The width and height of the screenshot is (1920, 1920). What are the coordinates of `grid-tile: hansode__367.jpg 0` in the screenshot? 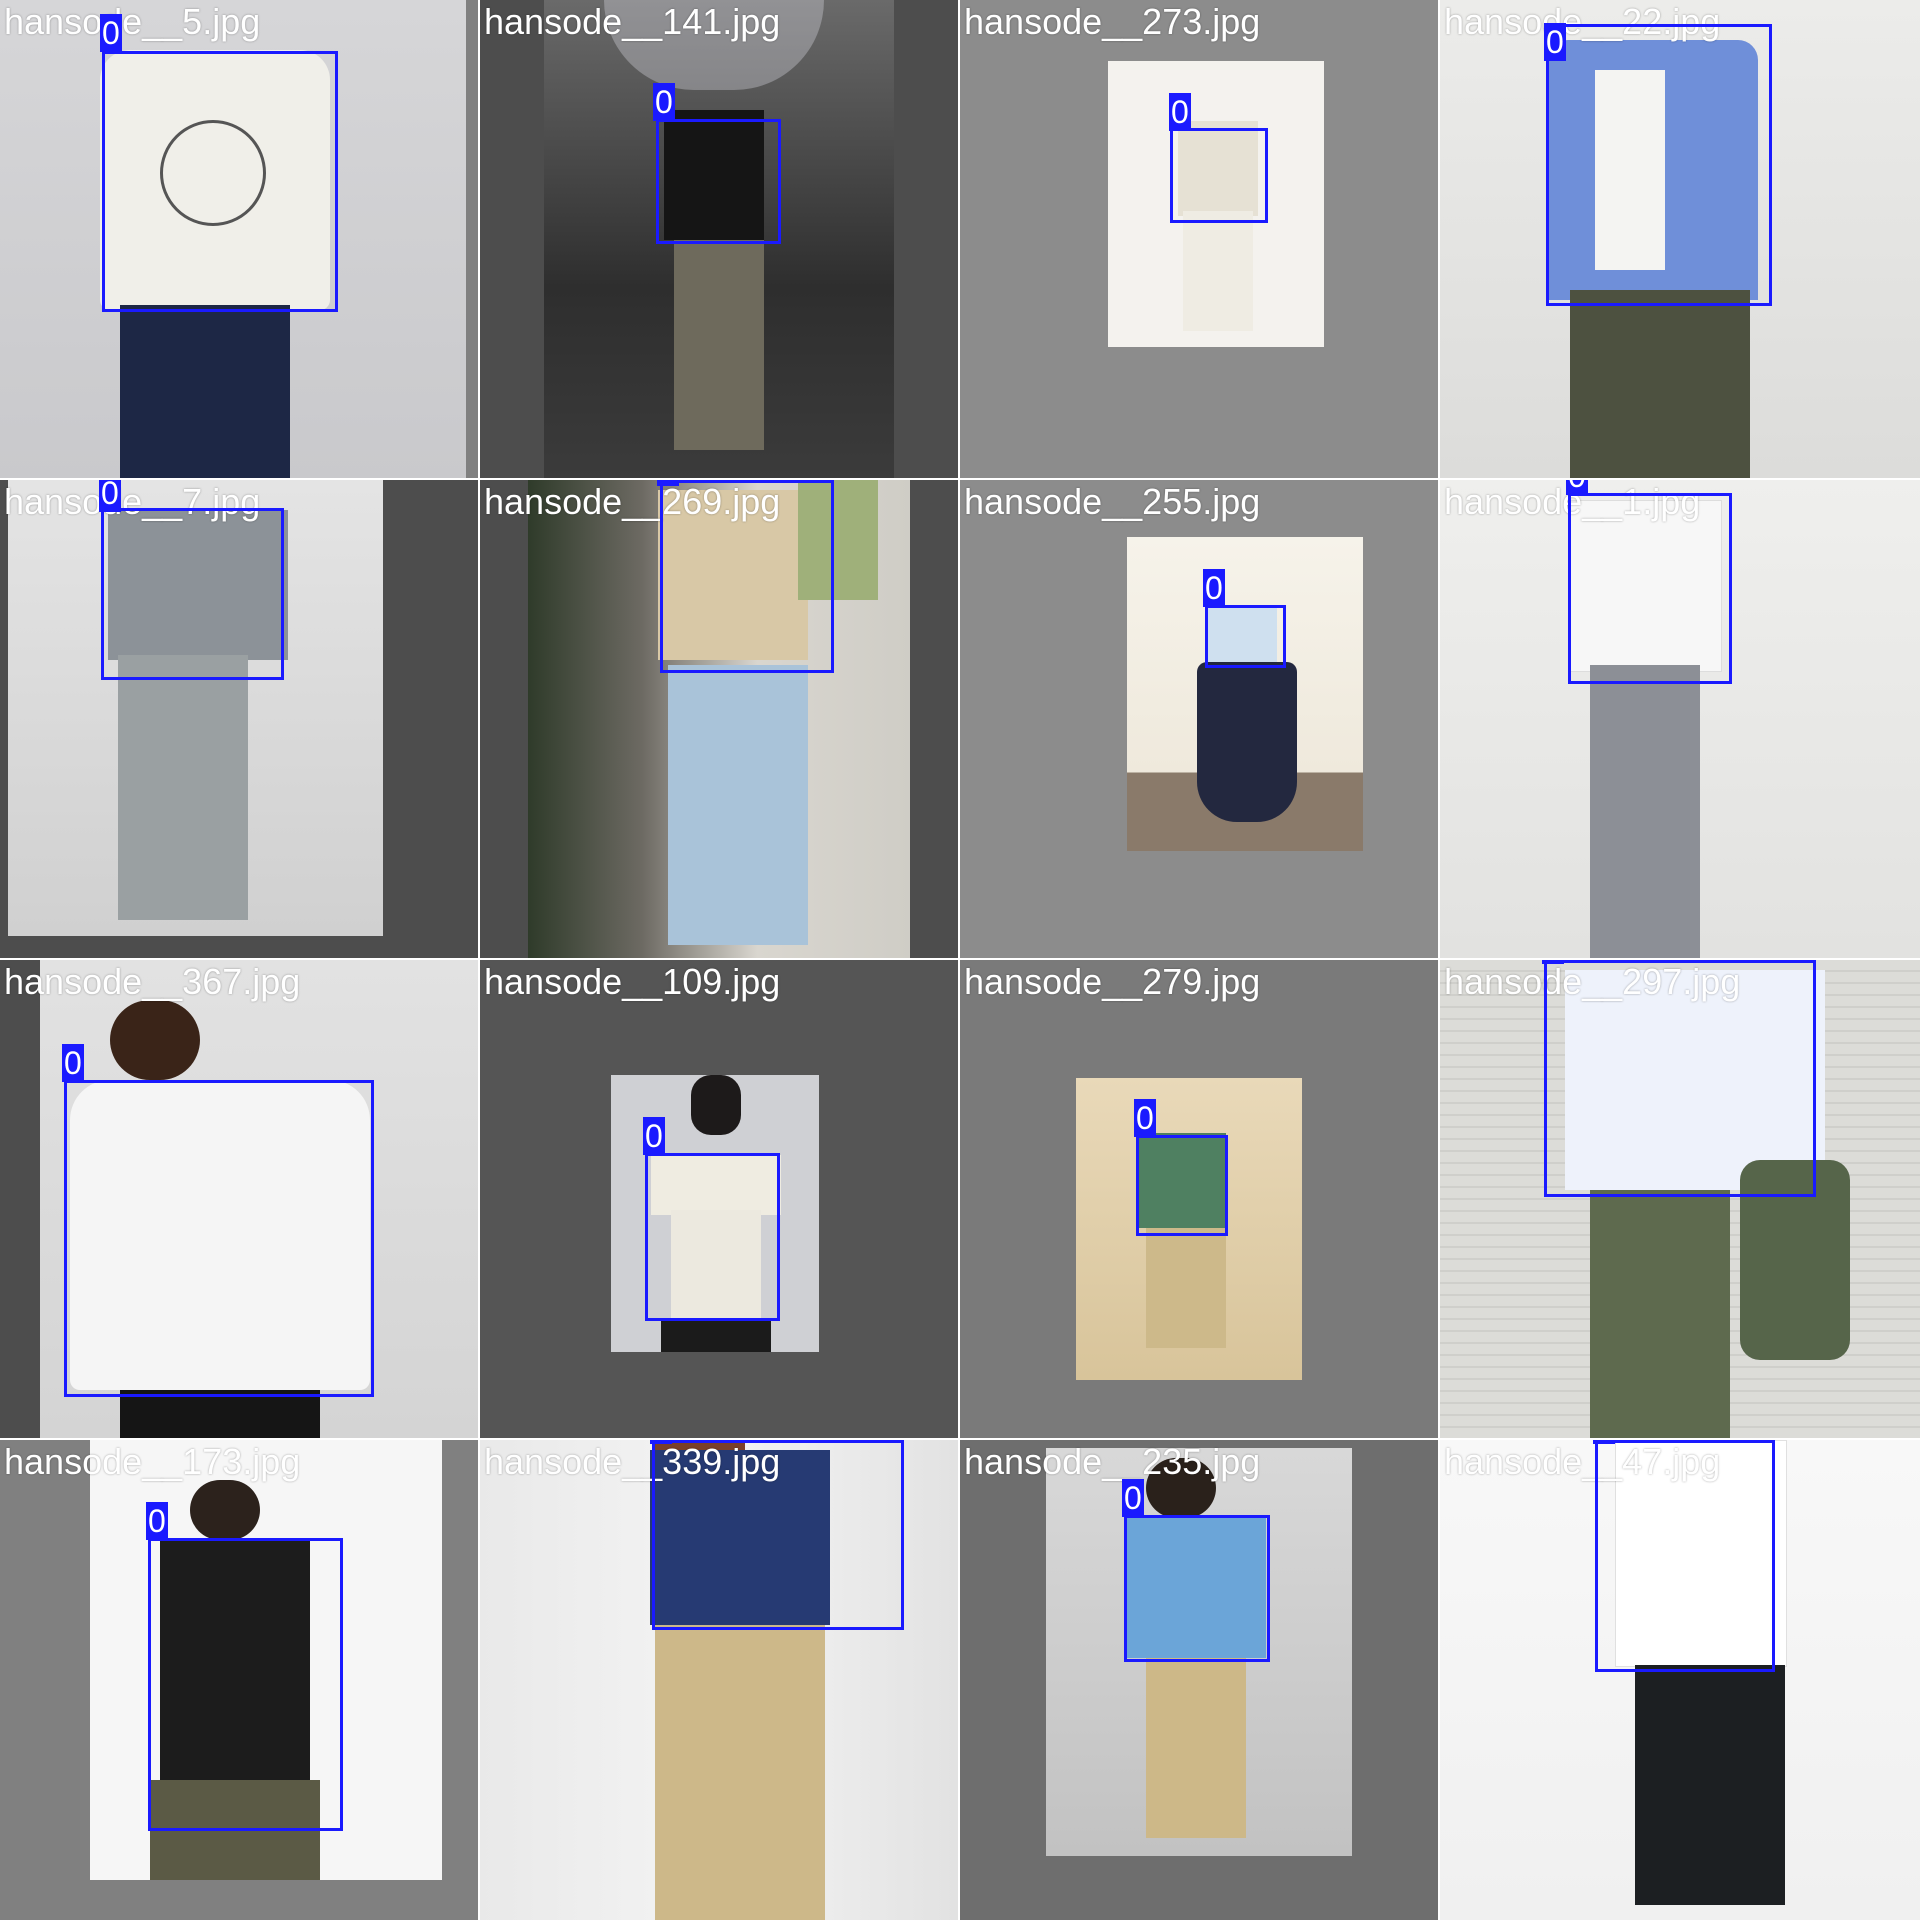 It's located at (239, 1199).